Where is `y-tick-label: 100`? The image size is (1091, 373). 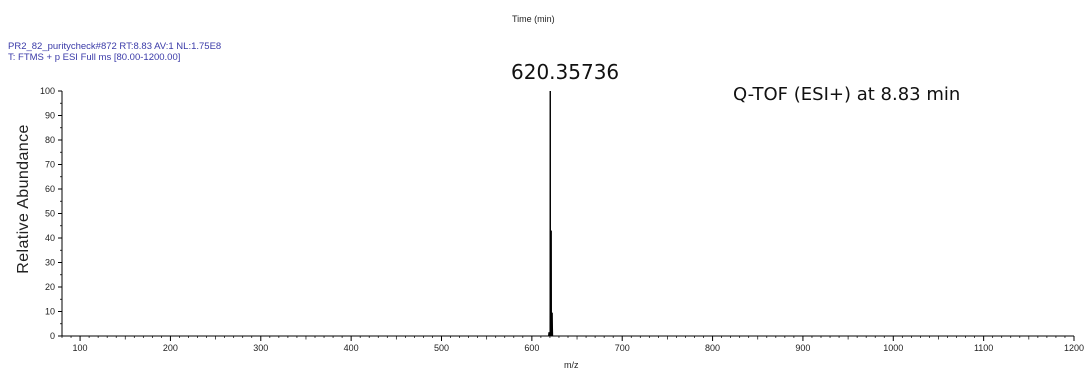
y-tick-label: 100 is located at coordinates (47, 91).